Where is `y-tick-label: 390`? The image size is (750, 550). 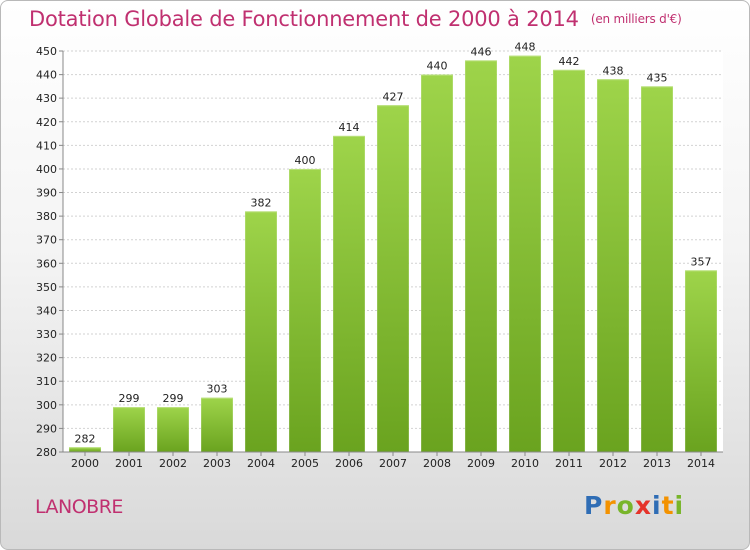
y-tick-label: 390 is located at coordinates (46, 193).